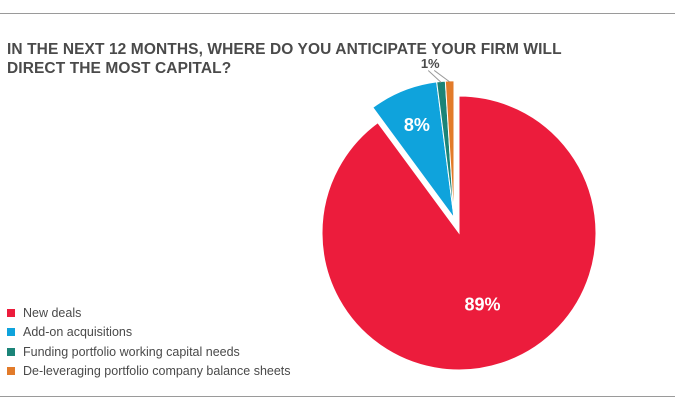  What do you see at coordinates (149, 333) in the screenshot?
I see `legend-item-add-on-acquisitions: Add-on acquisitions` at bounding box center [149, 333].